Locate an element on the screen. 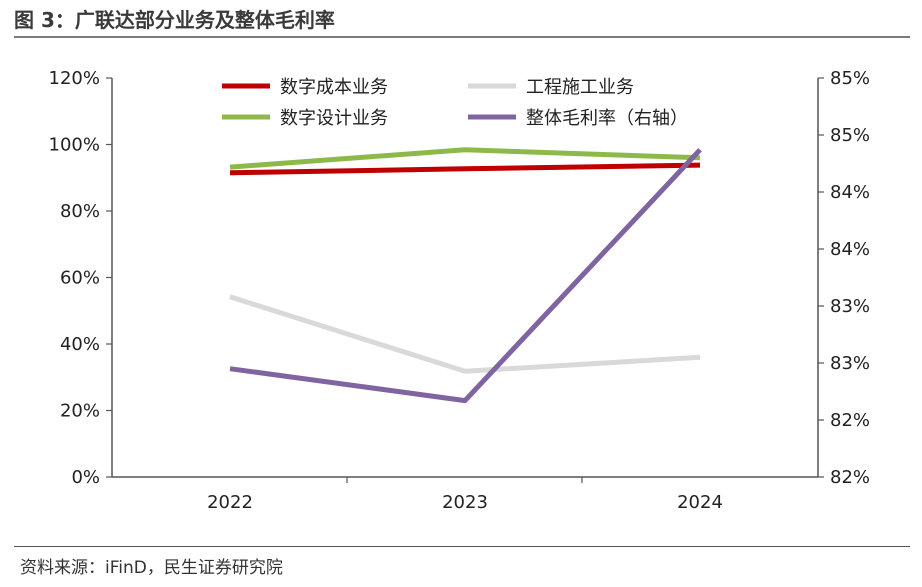 This screenshot has width=922, height=587. left-axis-tick-label: 60% is located at coordinates (80, 278).